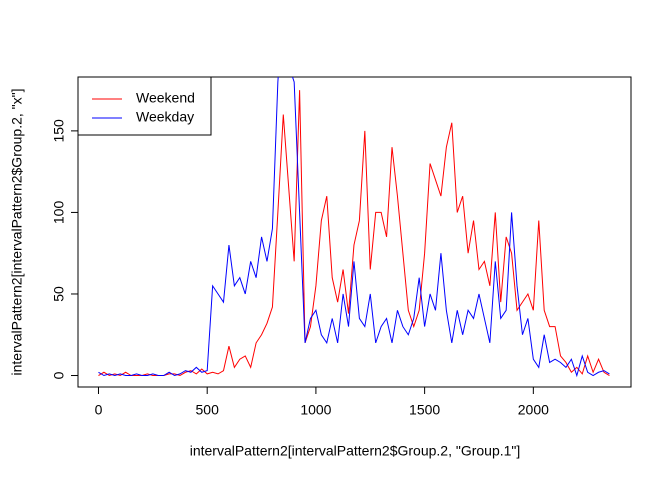 Image resolution: width=672 pixels, height=485 pixels. Describe the element at coordinates (59, 213) in the screenshot. I see `y-tick-label: 100` at that location.